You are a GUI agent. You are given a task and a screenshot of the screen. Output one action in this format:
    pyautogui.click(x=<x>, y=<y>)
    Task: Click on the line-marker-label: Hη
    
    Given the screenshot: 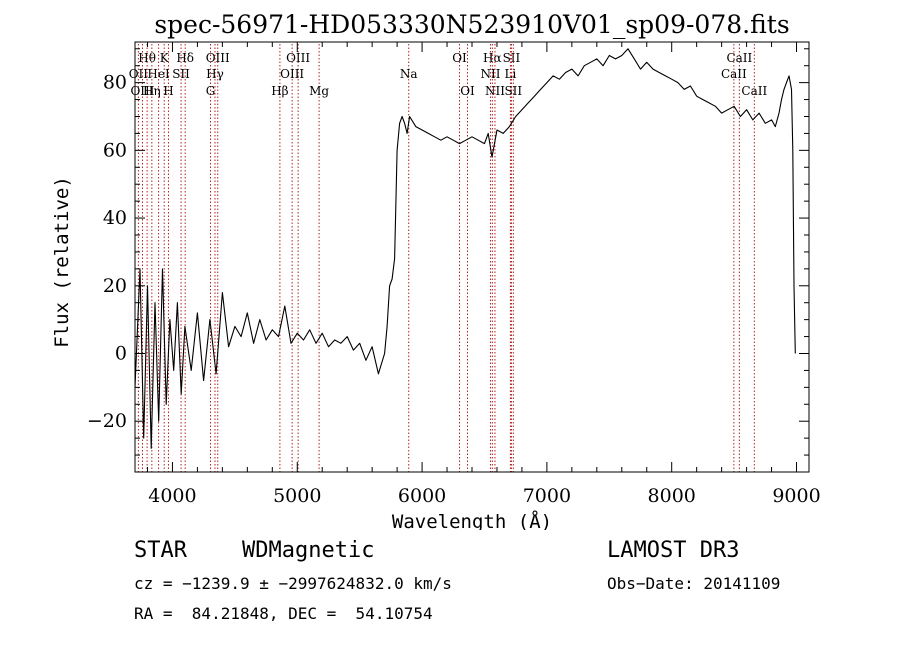 What is the action you would take?
    pyautogui.click(x=152, y=91)
    